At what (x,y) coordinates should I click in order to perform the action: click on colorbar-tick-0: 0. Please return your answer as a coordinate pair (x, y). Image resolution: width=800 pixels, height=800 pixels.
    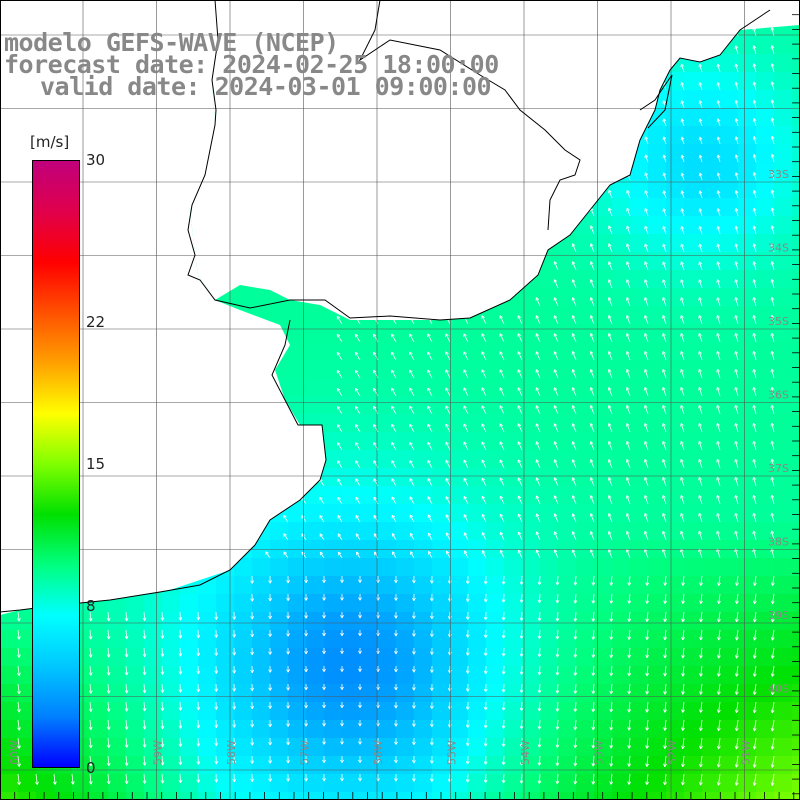
    Looking at the image, I should click on (91, 768).